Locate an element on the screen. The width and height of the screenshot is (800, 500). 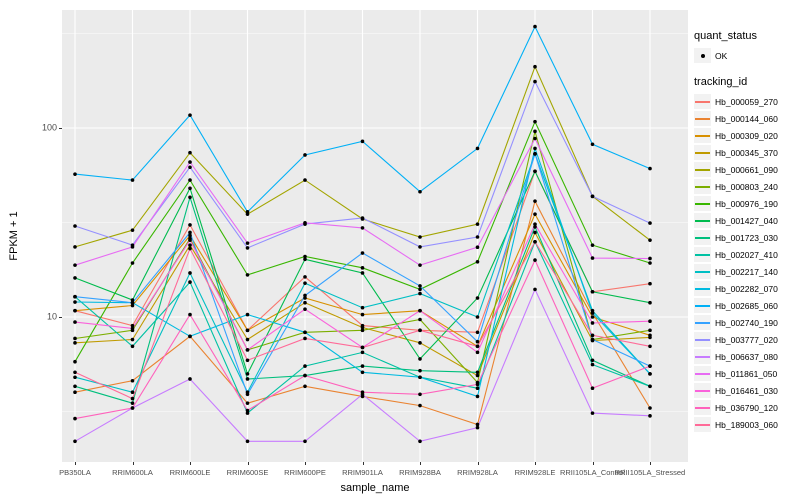
legend-entry-label: Hb_000144_060 is located at coordinates (746, 118).